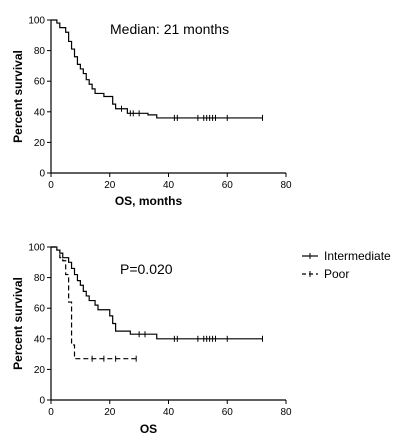 The width and height of the screenshot is (403, 447). Describe the element at coordinates (169, 29) in the screenshot. I see `annotation: Median: 21 months` at that location.